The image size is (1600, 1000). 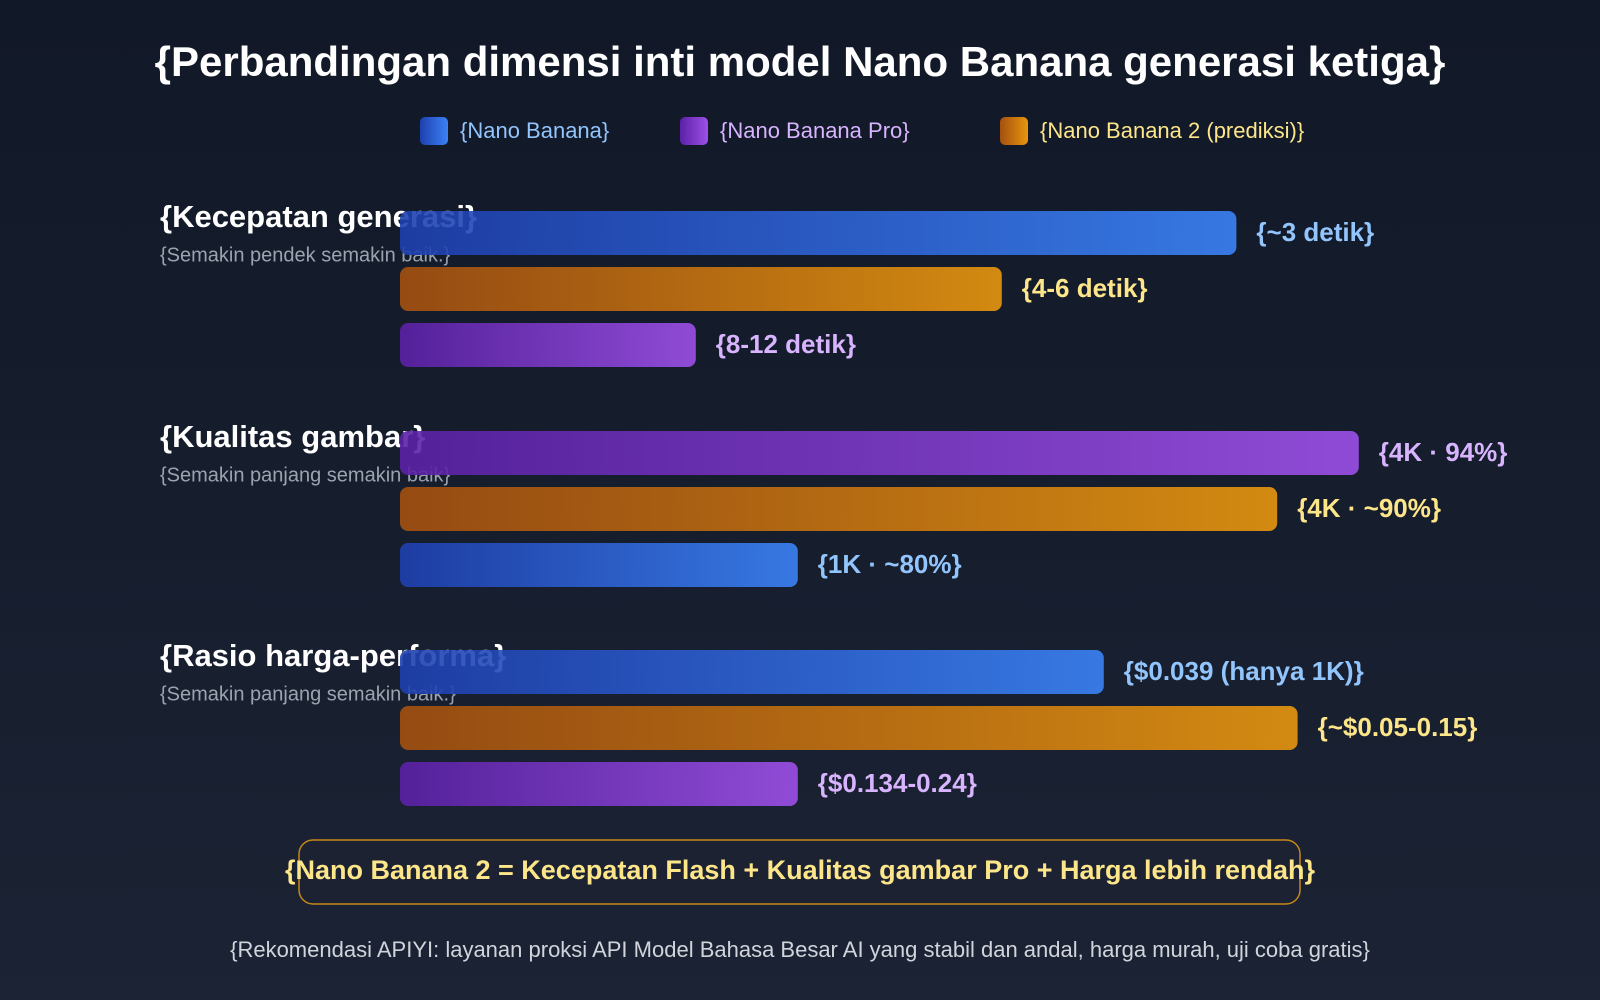 I want to click on group-title: {Kualitas gambar}, so click(x=292, y=436).